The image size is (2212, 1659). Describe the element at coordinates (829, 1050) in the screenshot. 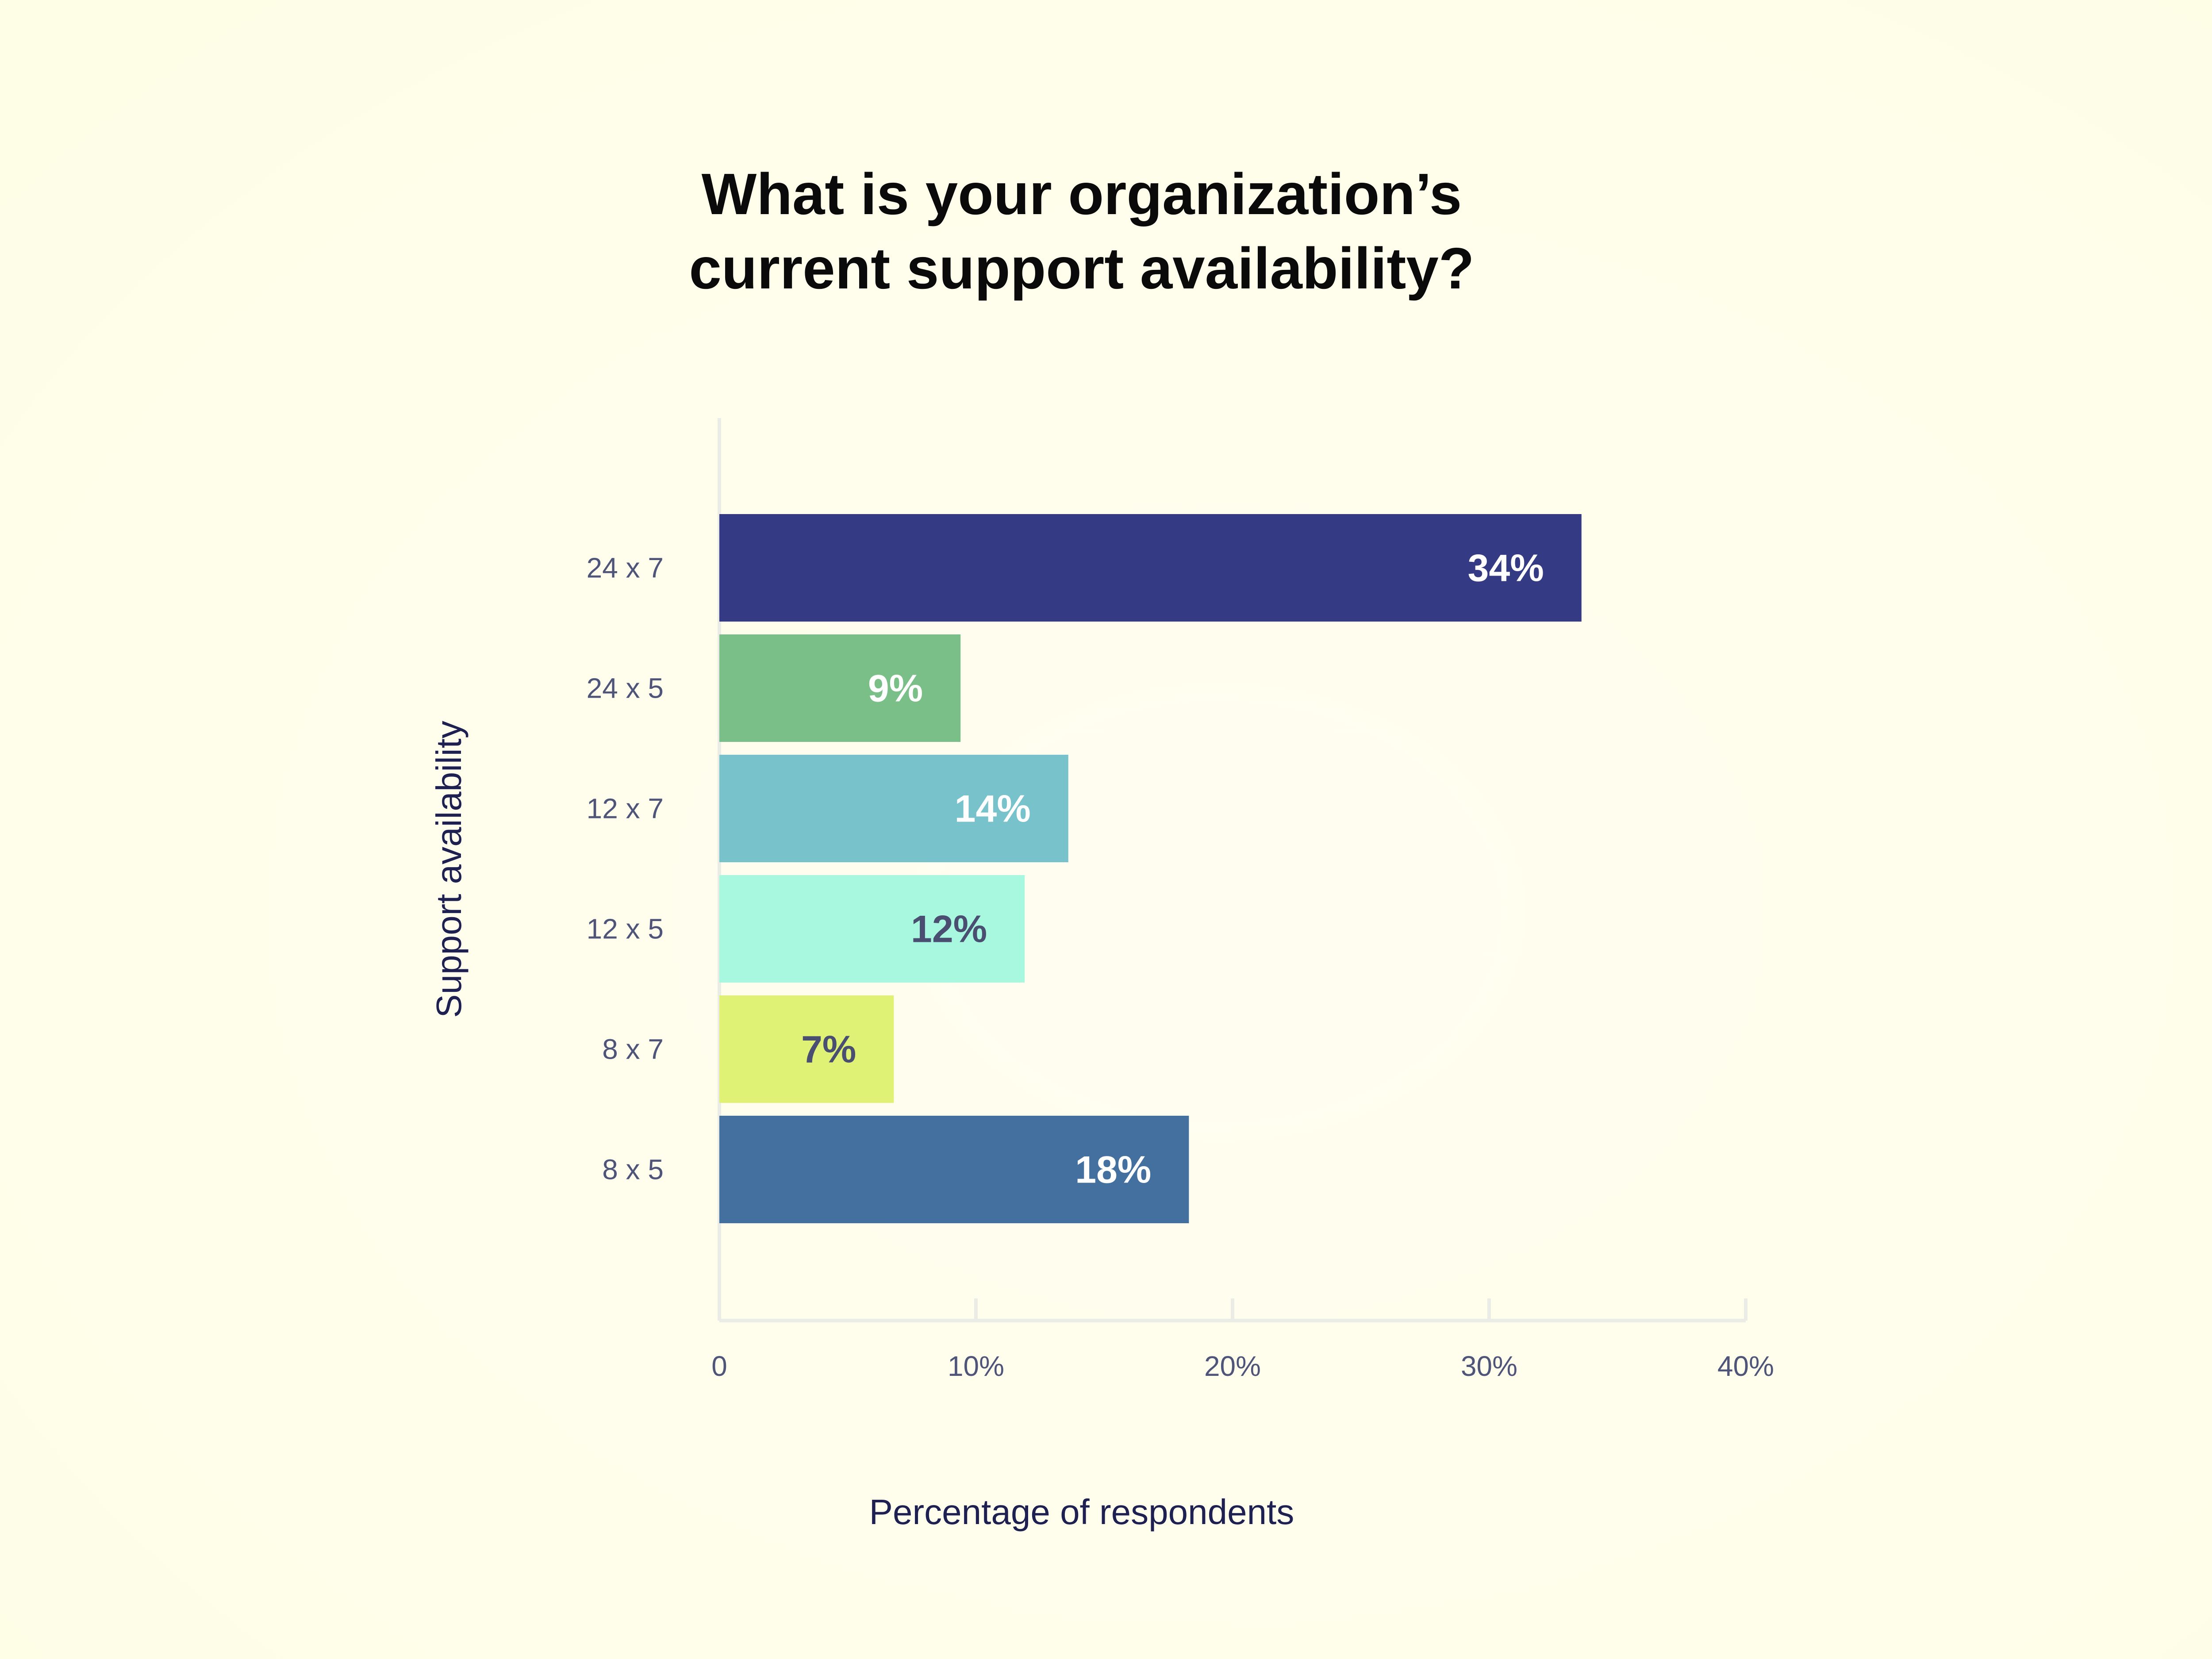

I see `data-label: 7%` at that location.